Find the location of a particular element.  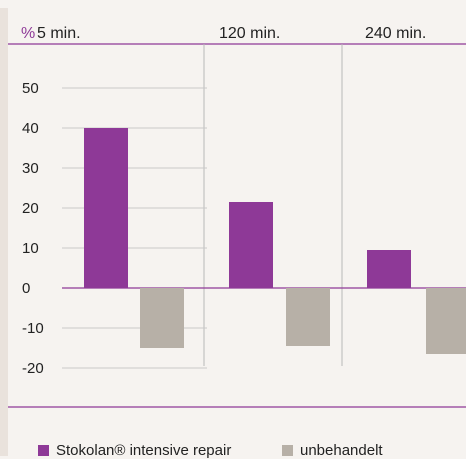

x-tick-label: 240 min. is located at coordinates (395, 33).